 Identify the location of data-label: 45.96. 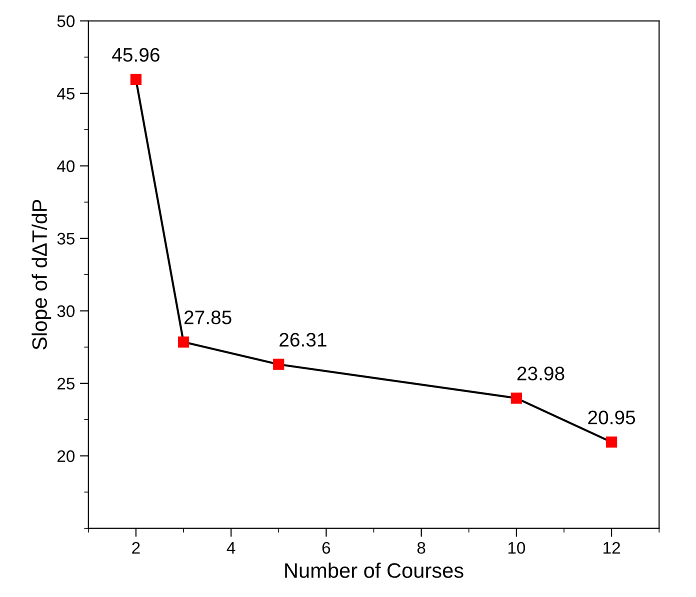
(136, 55).